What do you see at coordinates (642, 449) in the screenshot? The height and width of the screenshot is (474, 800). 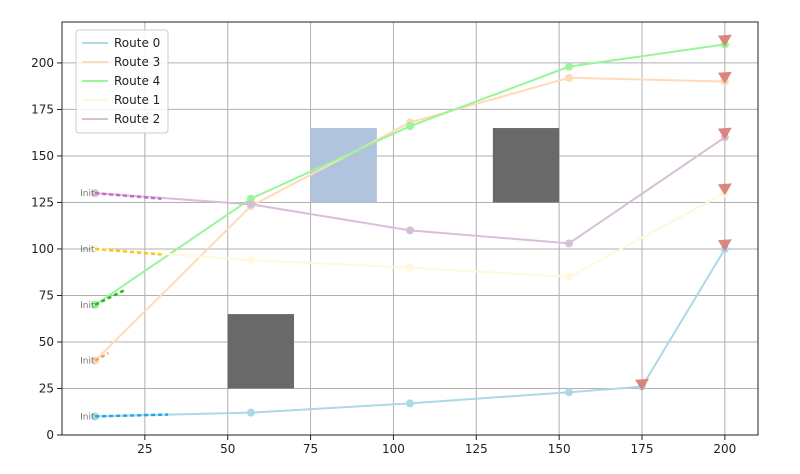 I see `x-tick-label: 175` at bounding box center [642, 449].